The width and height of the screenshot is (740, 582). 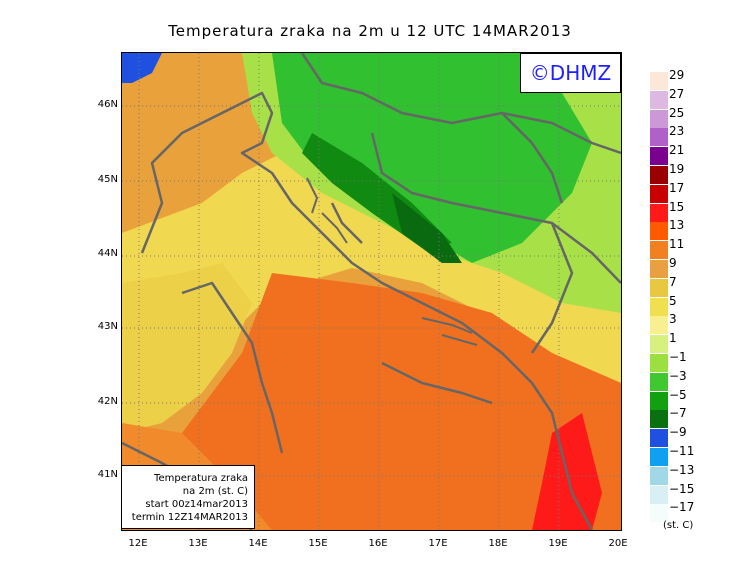 What do you see at coordinates (682, 469) in the screenshot?
I see `legend-label: −13` at bounding box center [682, 469].